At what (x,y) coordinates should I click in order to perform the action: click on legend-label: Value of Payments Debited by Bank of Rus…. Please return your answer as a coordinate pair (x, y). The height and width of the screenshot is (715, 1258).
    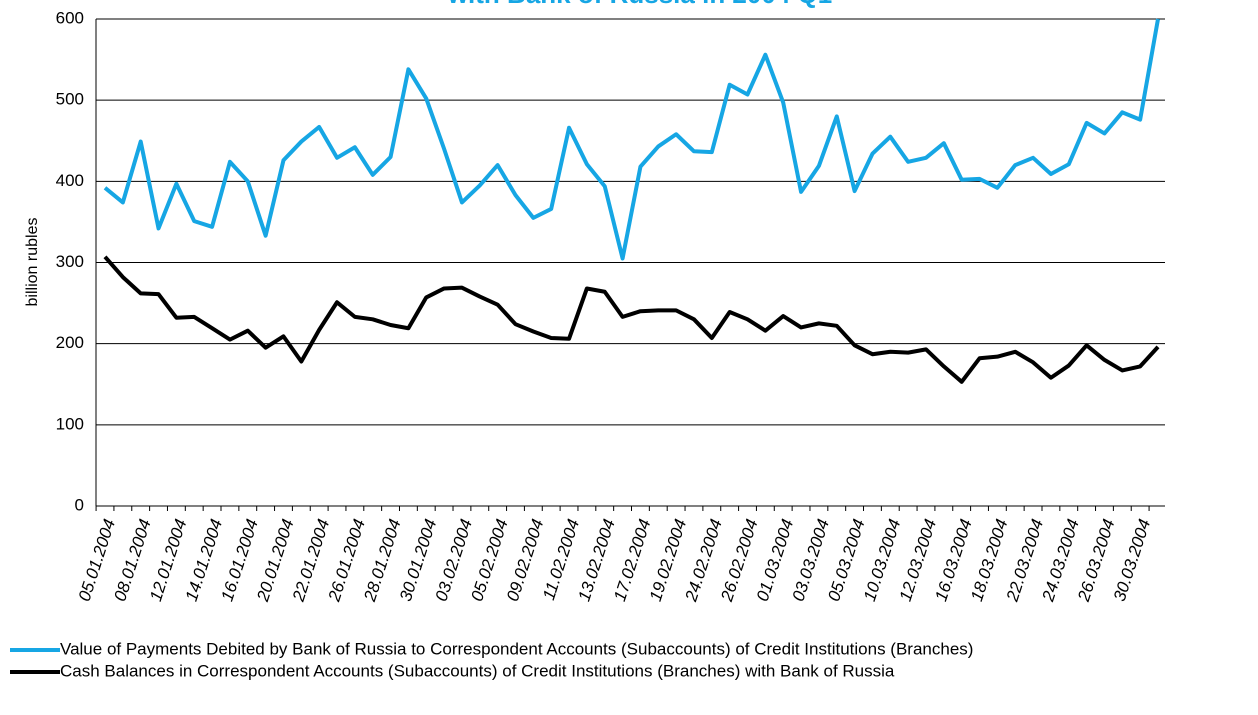
    Looking at the image, I should click on (516, 648).